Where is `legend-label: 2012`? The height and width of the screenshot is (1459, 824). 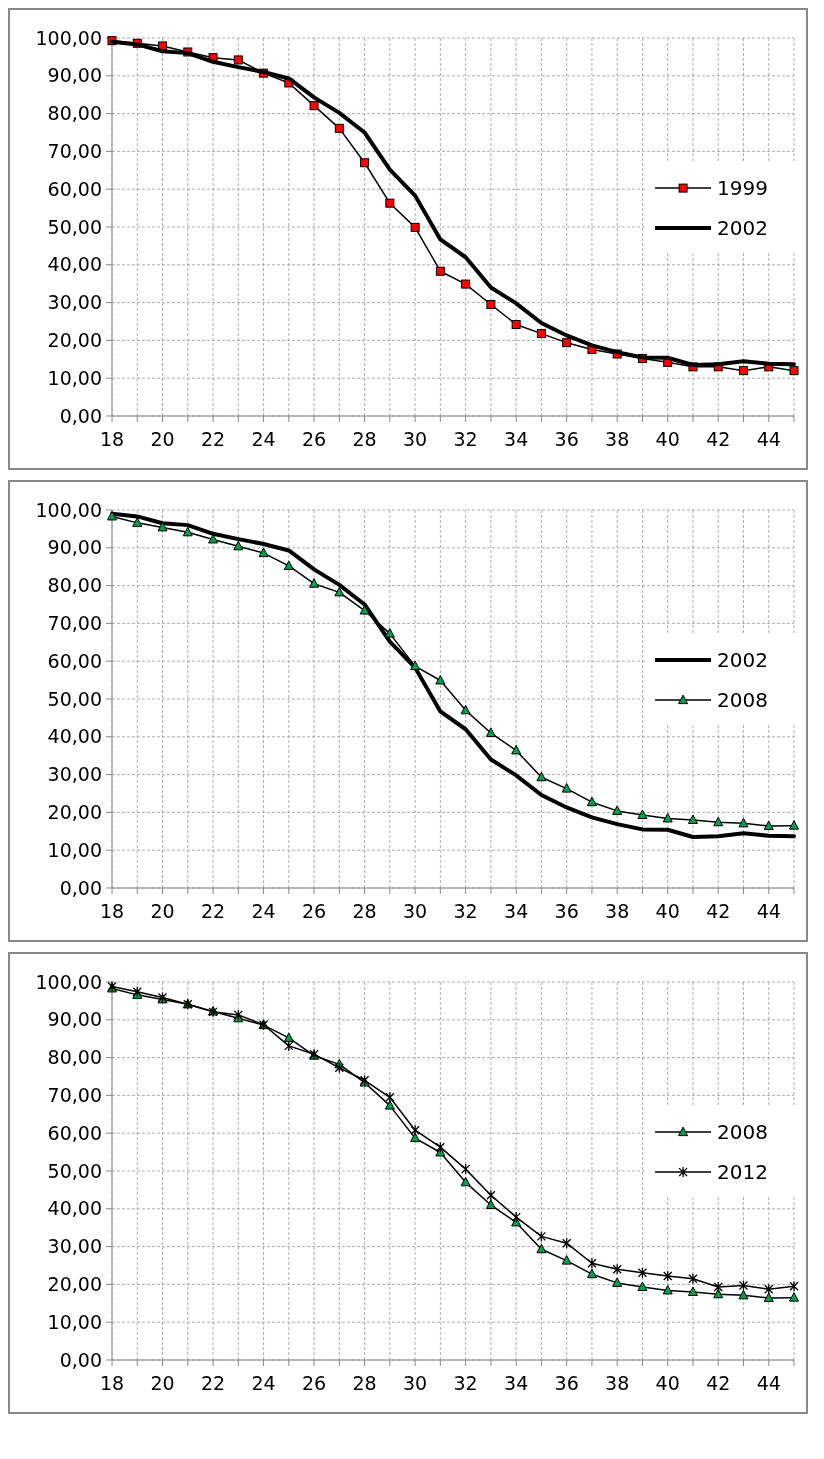
legend-label: 2012 is located at coordinates (742, 1172).